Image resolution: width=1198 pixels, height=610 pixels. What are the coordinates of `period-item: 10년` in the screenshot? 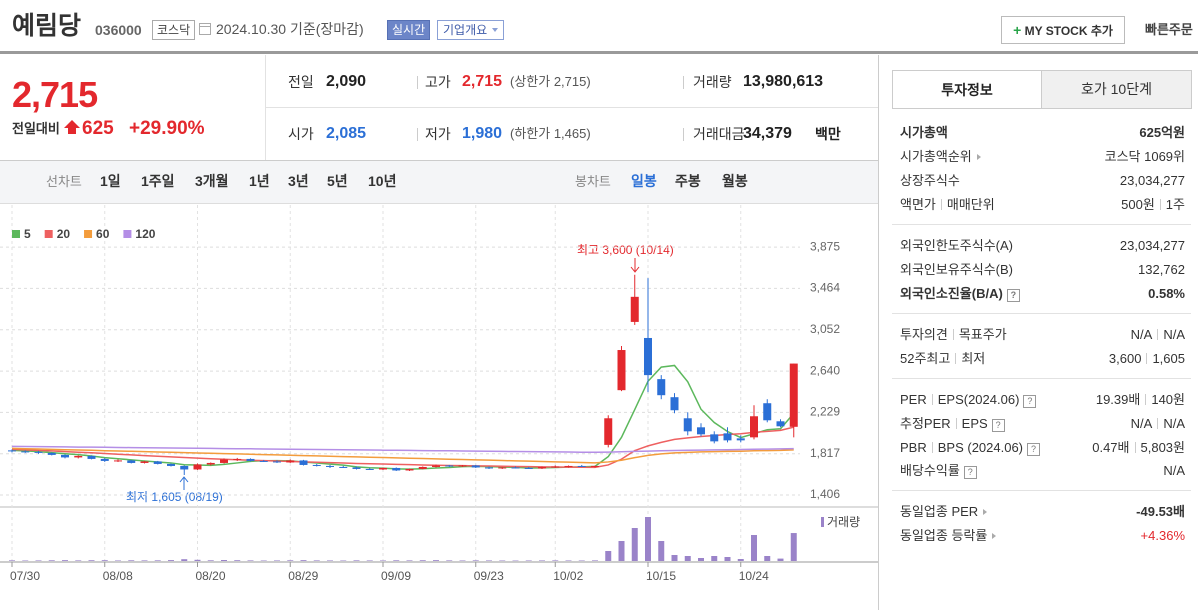 It's located at (382, 181).